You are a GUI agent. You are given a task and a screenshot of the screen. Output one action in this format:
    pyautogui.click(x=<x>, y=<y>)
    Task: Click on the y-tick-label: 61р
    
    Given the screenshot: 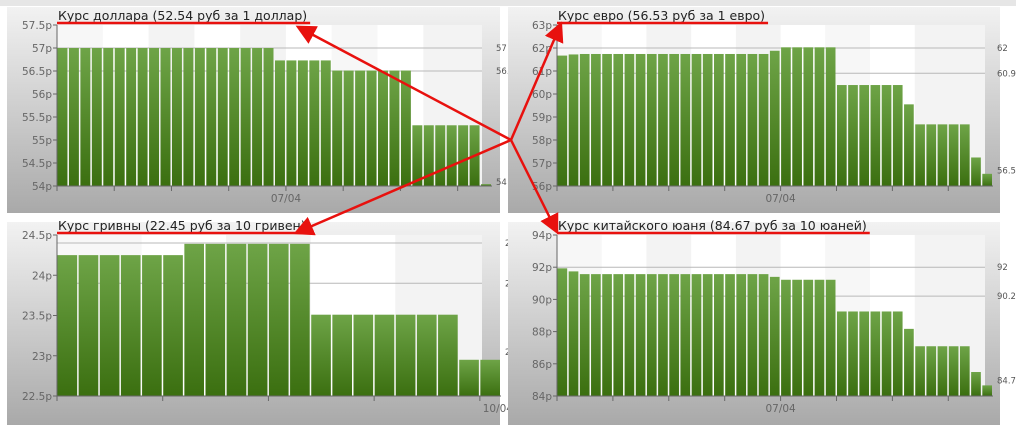 What is the action you would take?
    pyautogui.click(x=542, y=72)
    